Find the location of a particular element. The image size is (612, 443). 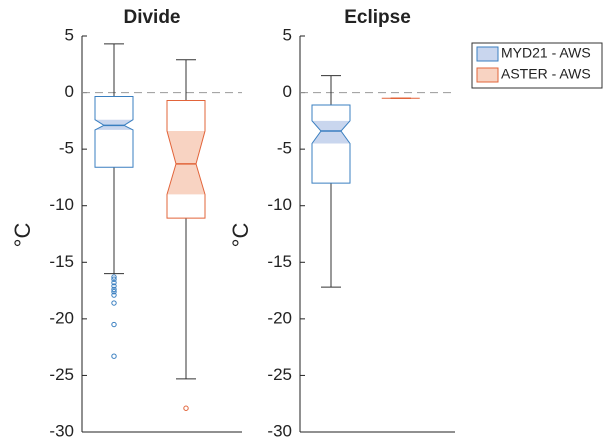

panel-title: Divide is located at coordinates (151, 17).